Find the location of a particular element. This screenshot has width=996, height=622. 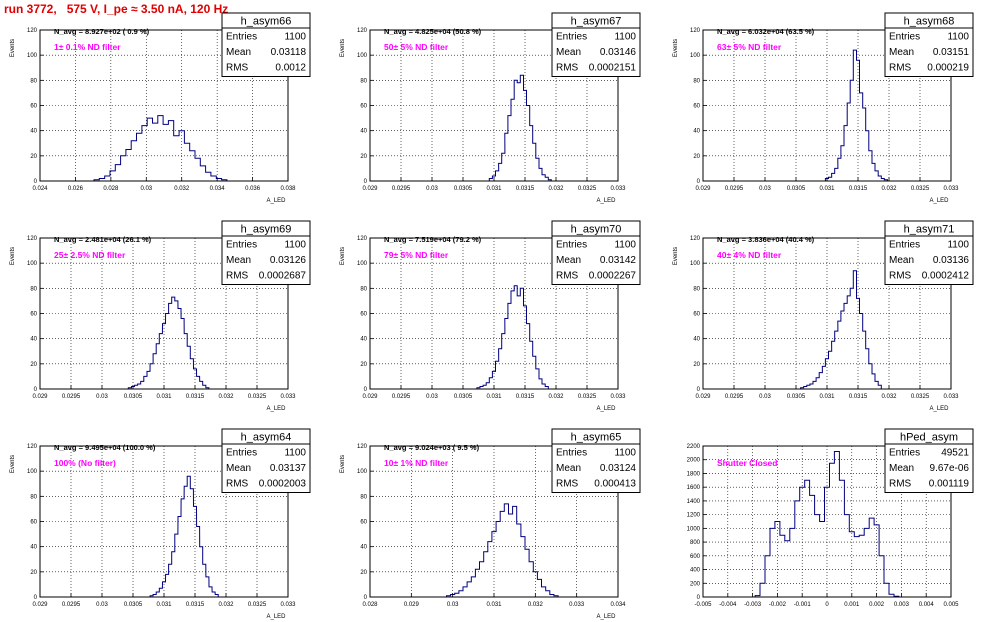

y-tick-label: 2000 is located at coordinates (694, 461).